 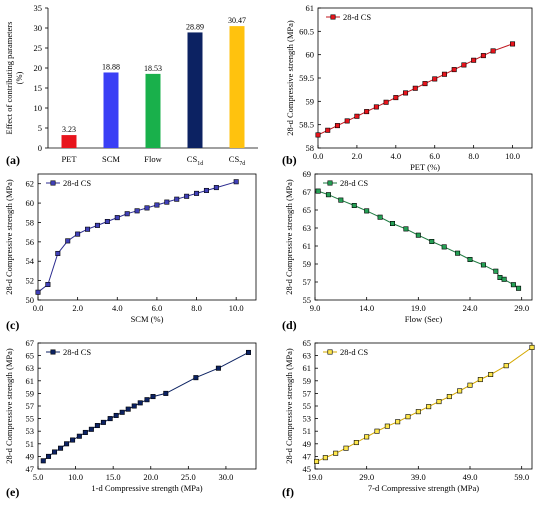 What do you see at coordinates (30, 456) in the screenshot?
I see `y-tick-label: 49` at bounding box center [30, 456].